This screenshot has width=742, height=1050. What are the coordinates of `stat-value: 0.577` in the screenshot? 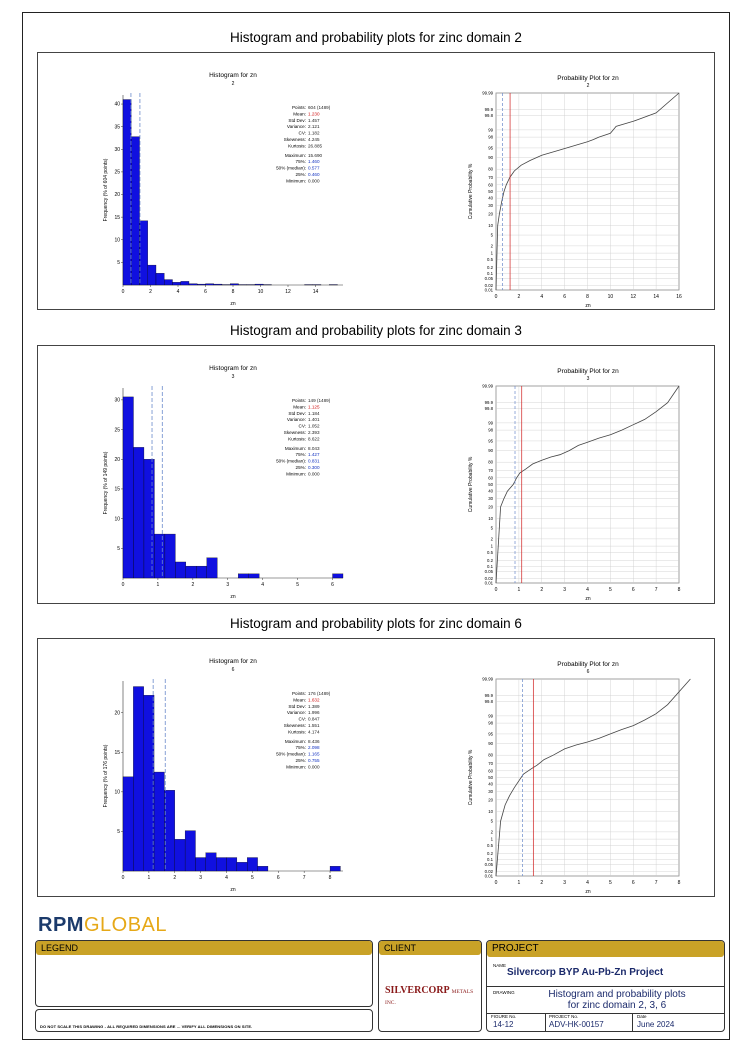 It's located at (314, 168).